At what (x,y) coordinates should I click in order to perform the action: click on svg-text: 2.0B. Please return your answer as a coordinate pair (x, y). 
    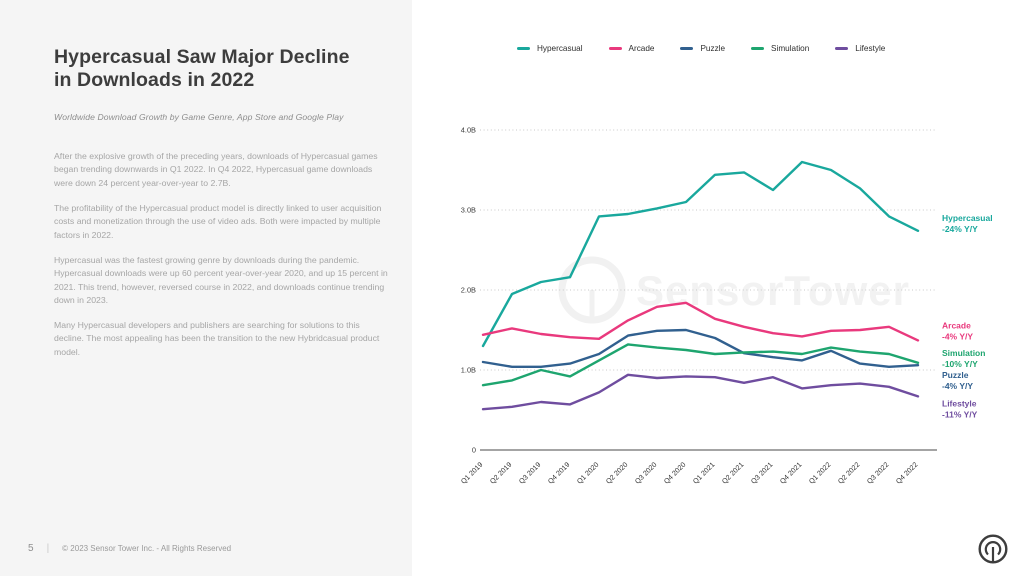
    Looking at the image, I should click on (468, 290).